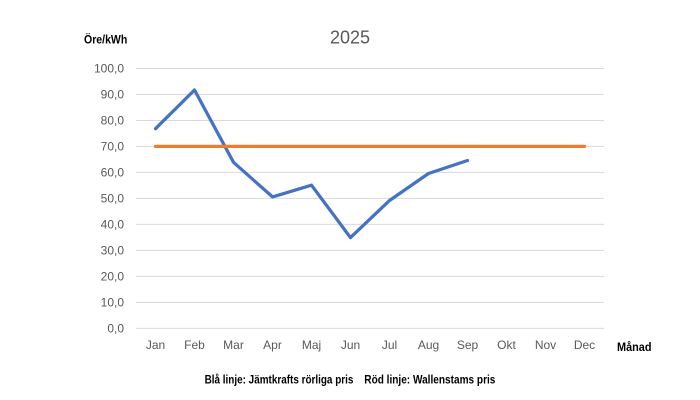 This screenshot has height=400, width=700. What do you see at coordinates (115, 329) in the screenshot?
I see `svg-text: 0,0` at bounding box center [115, 329].